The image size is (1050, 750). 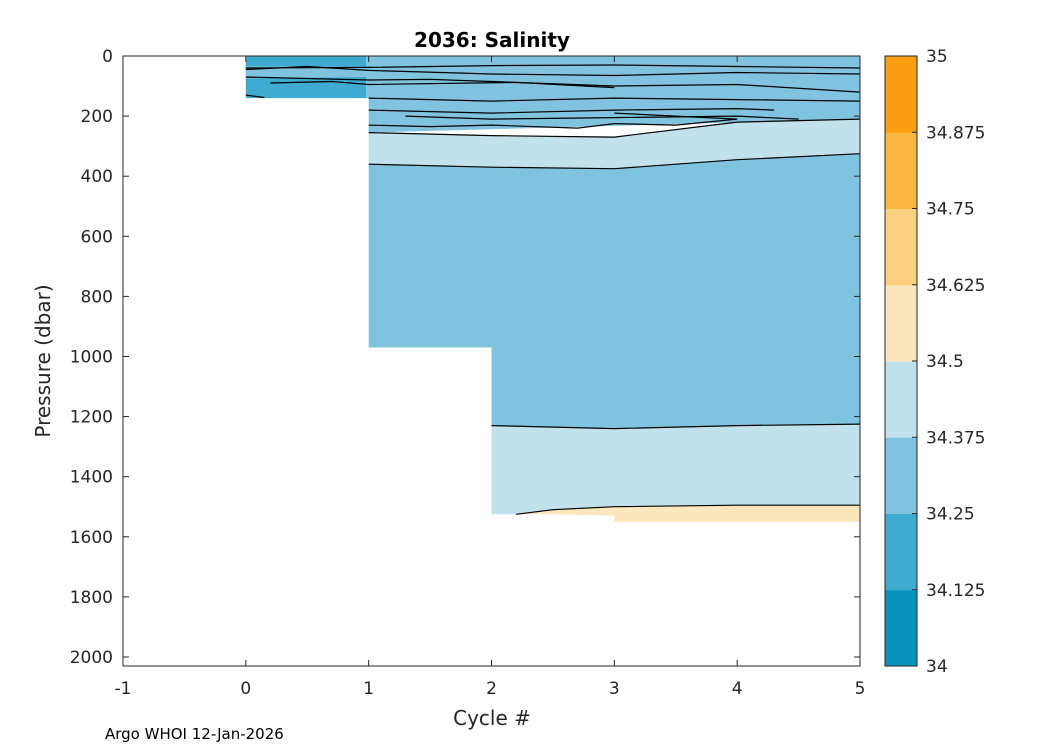 What do you see at coordinates (97, 117) in the screenshot?
I see `y-tick-label: 200` at bounding box center [97, 117].